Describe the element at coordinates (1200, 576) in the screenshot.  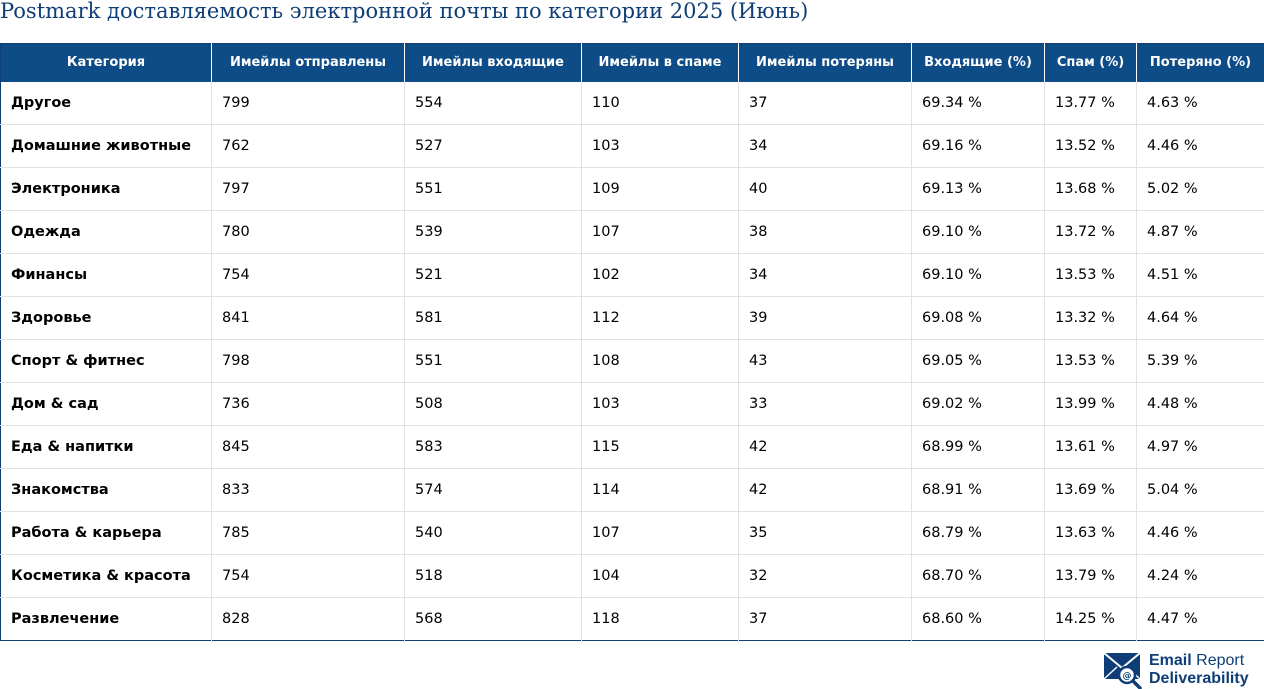
I see `value-cell: 4.24 %` at that location.